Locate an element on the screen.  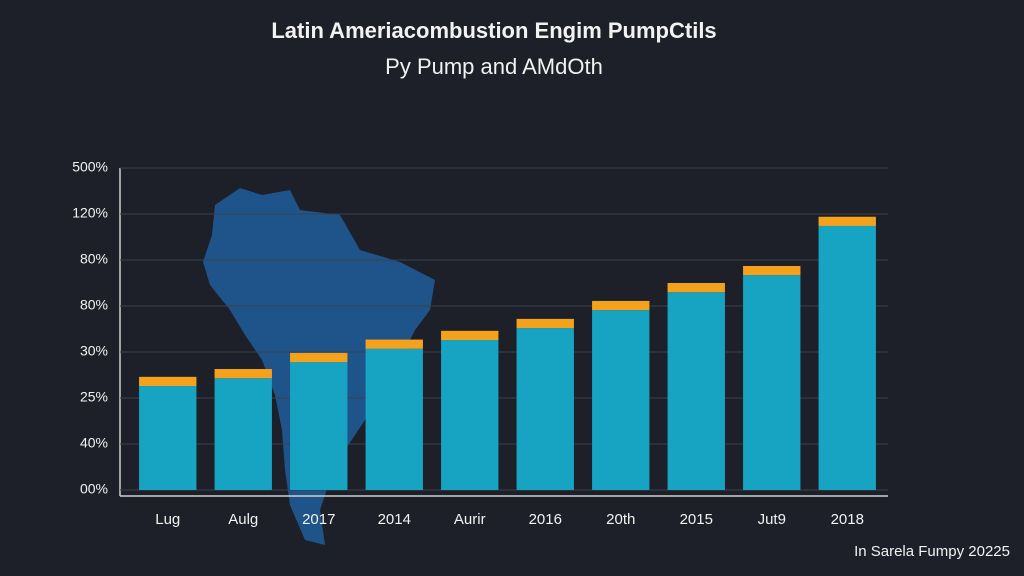
chart-title: Latin Ameriacombustion Engim PumpCtils is located at coordinates (493, 30).